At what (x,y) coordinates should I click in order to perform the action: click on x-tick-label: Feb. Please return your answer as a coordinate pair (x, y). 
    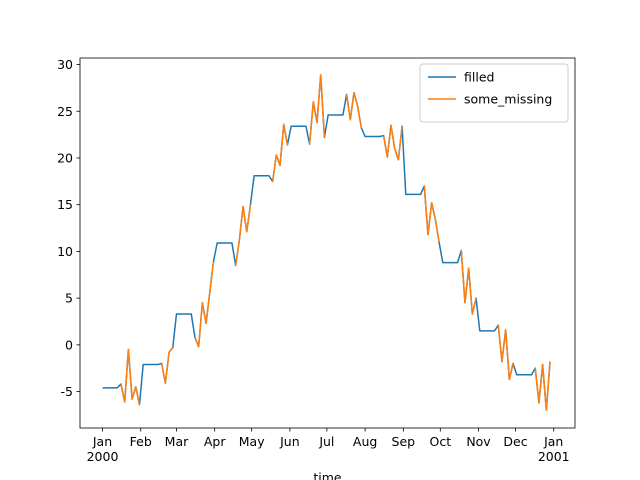
    Looking at the image, I should click on (141, 441).